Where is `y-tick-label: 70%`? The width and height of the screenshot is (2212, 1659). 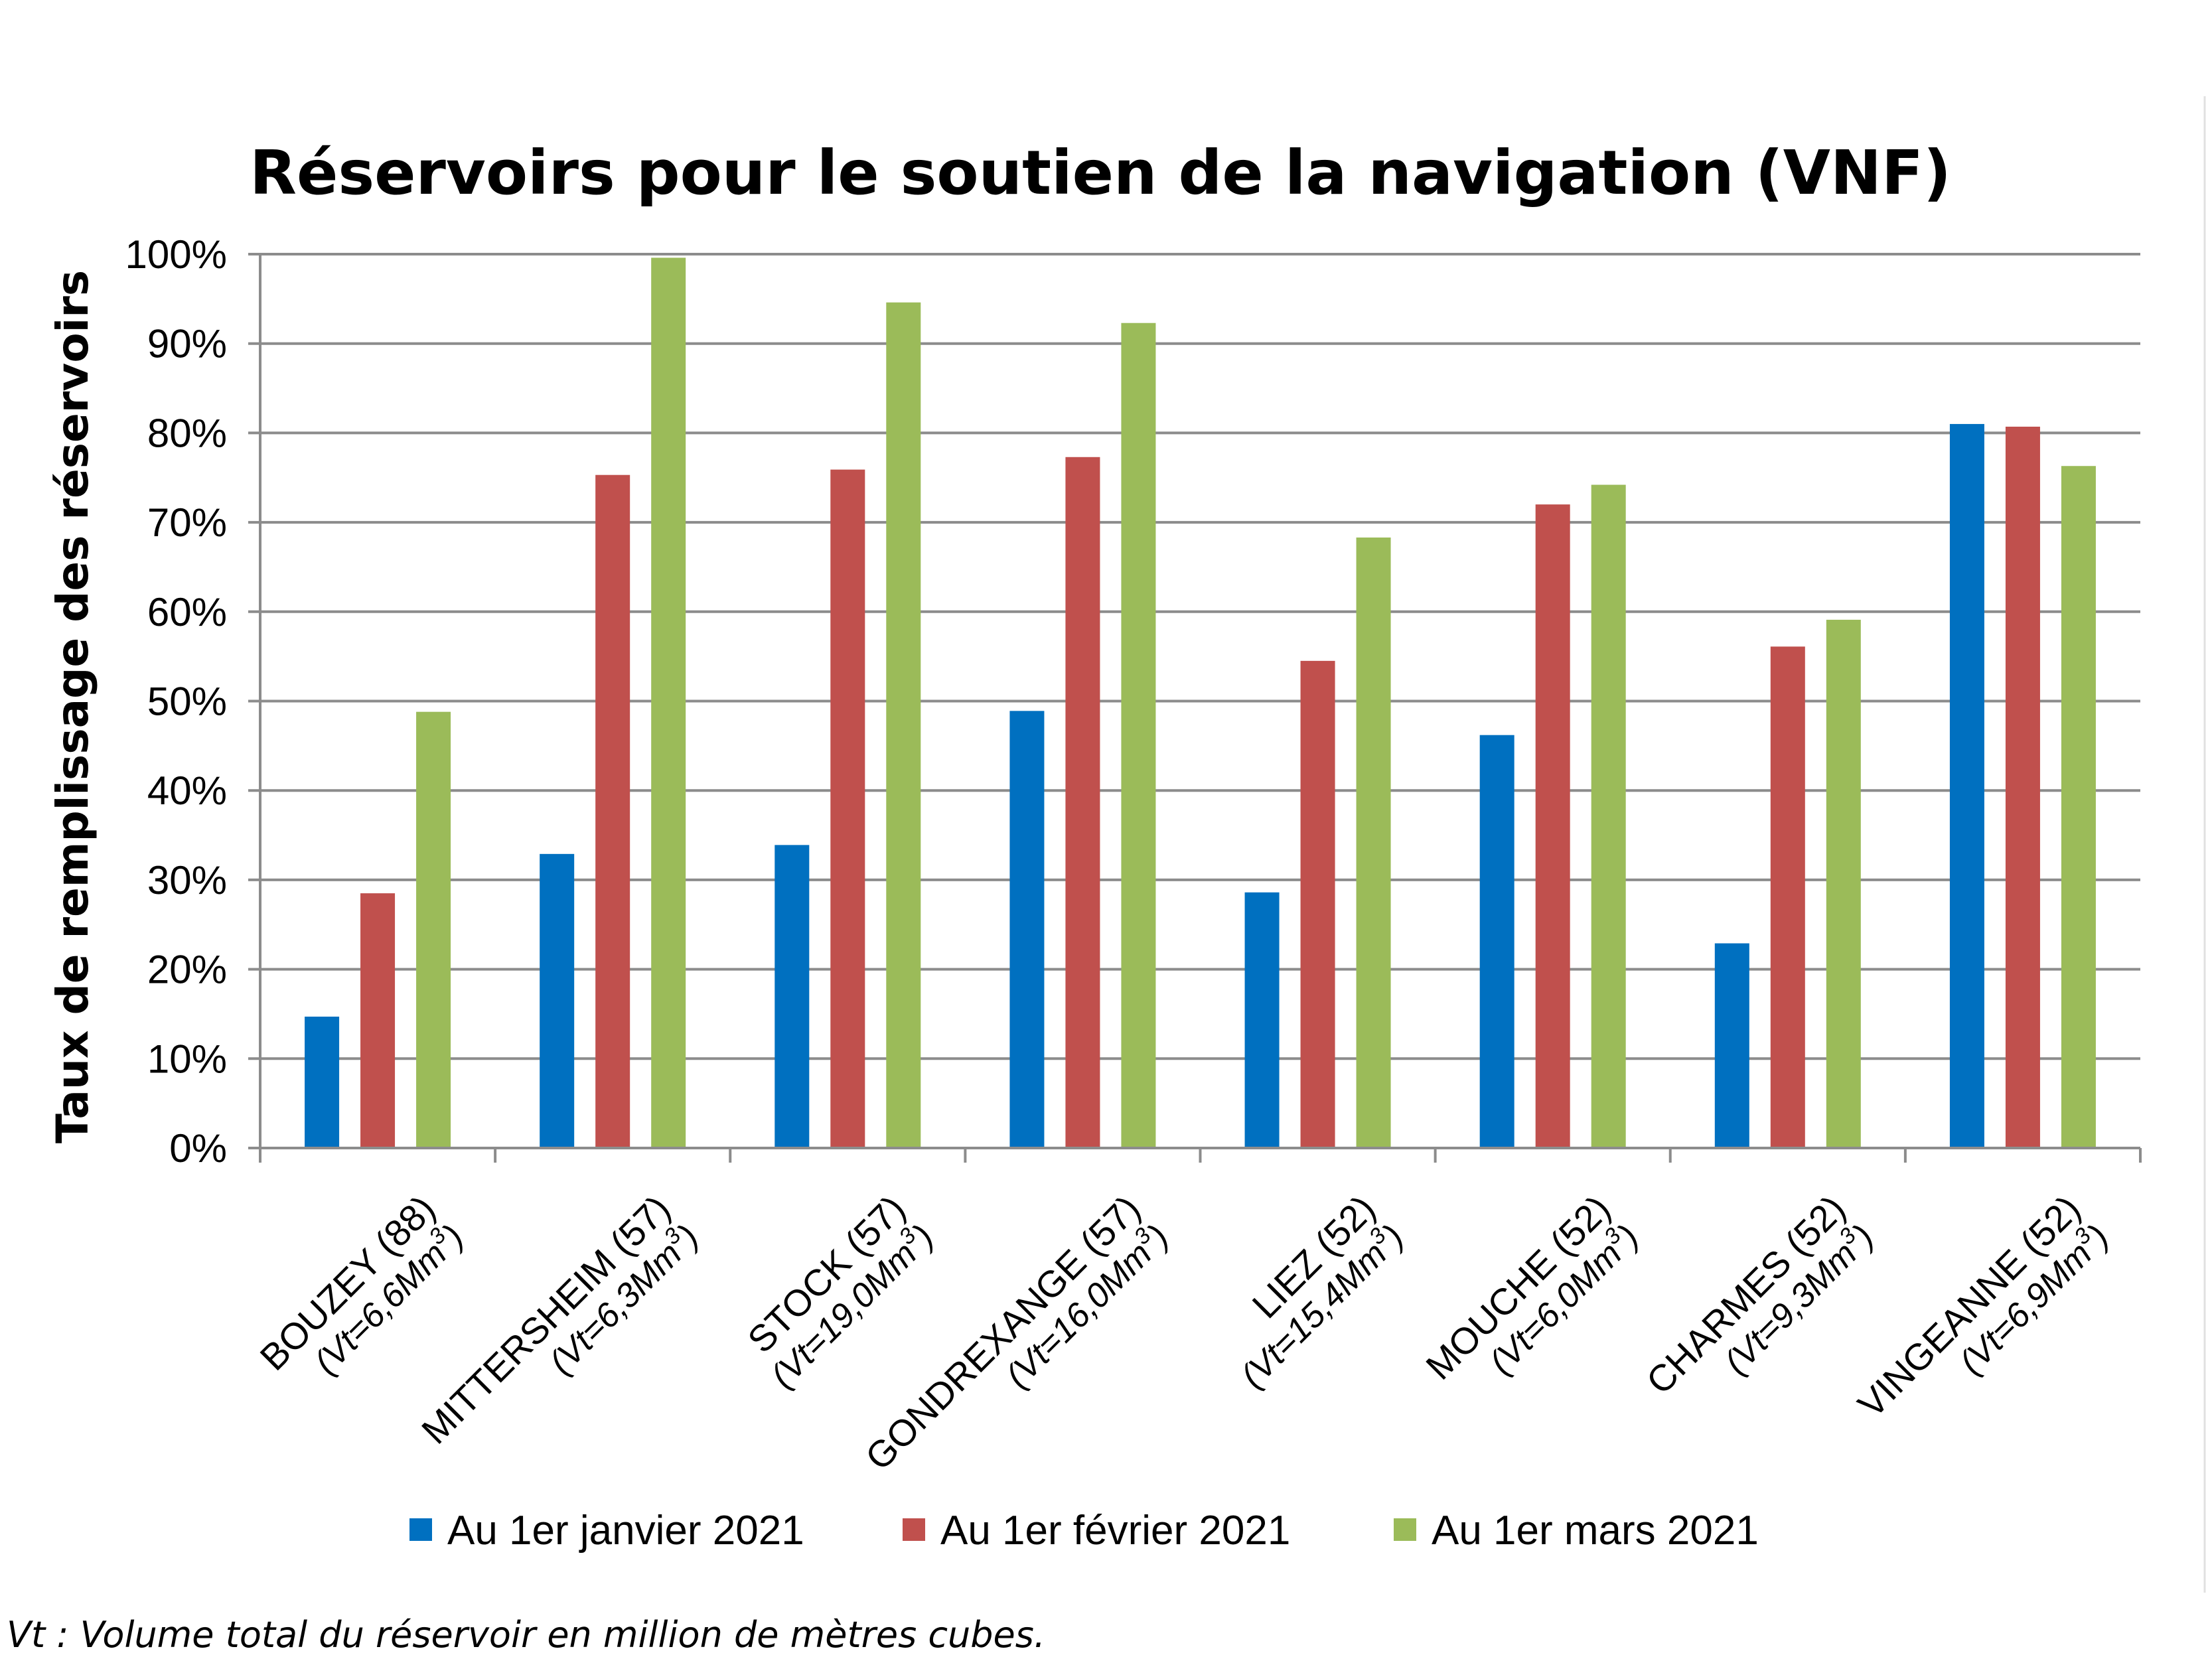
y-tick-label: 70% is located at coordinates (187, 522).